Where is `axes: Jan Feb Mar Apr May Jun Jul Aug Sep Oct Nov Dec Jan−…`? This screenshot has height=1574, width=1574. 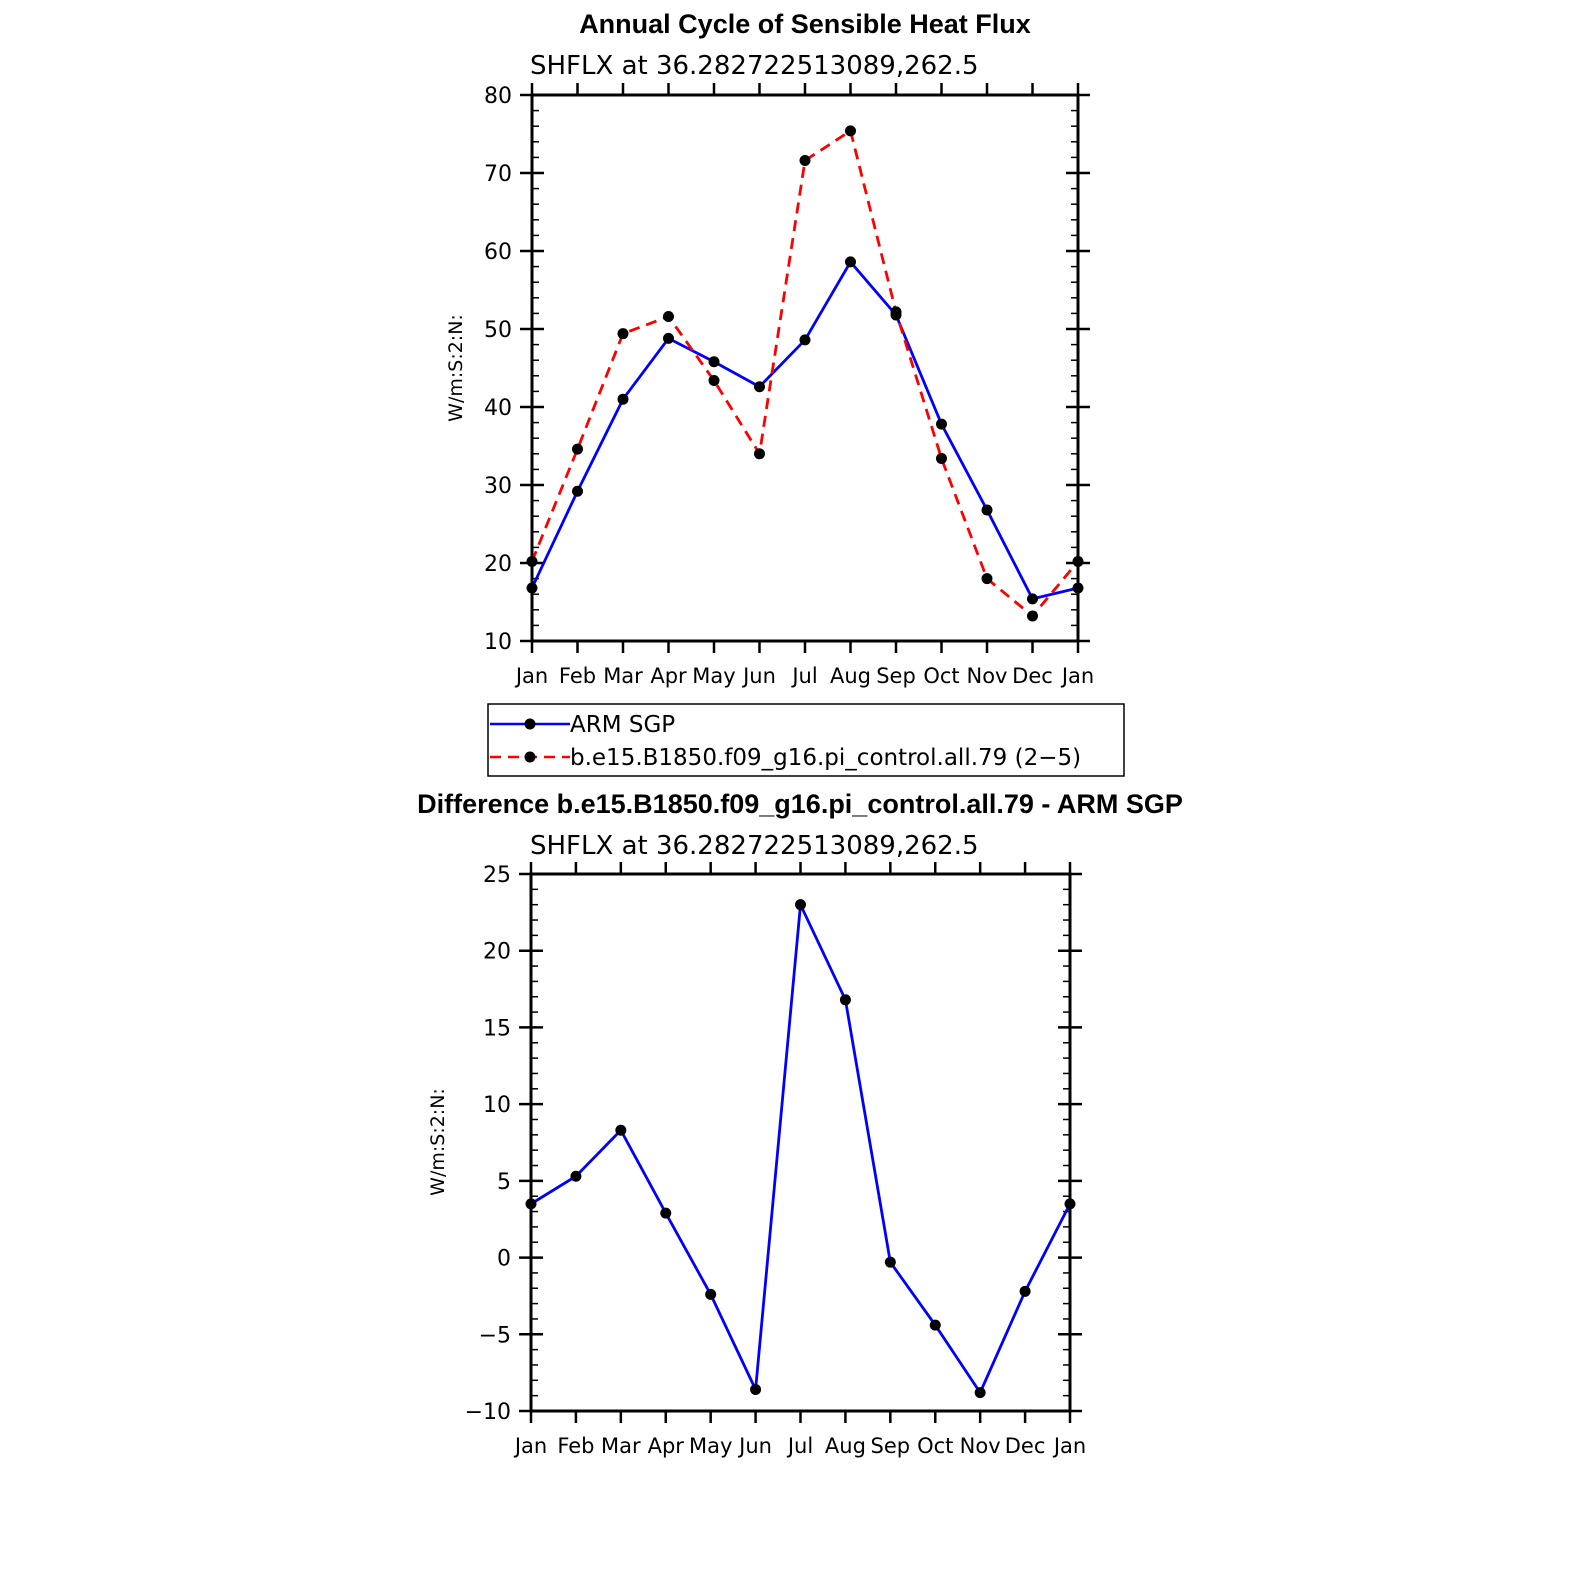
axes: Jan Feb Mar Apr May Jun Jul Aug Sep Oct Nov Dec Jan−… is located at coordinates (775, 1160).